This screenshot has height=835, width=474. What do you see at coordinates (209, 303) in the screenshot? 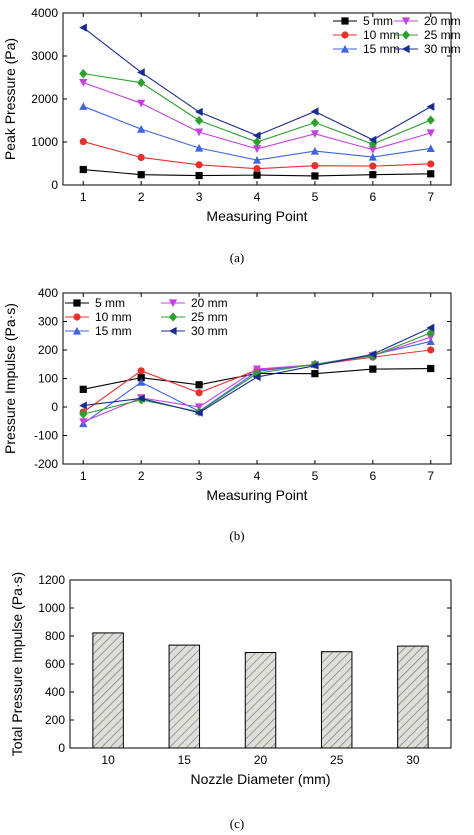
I see `b-legend-label: 20 mm` at bounding box center [209, 303].